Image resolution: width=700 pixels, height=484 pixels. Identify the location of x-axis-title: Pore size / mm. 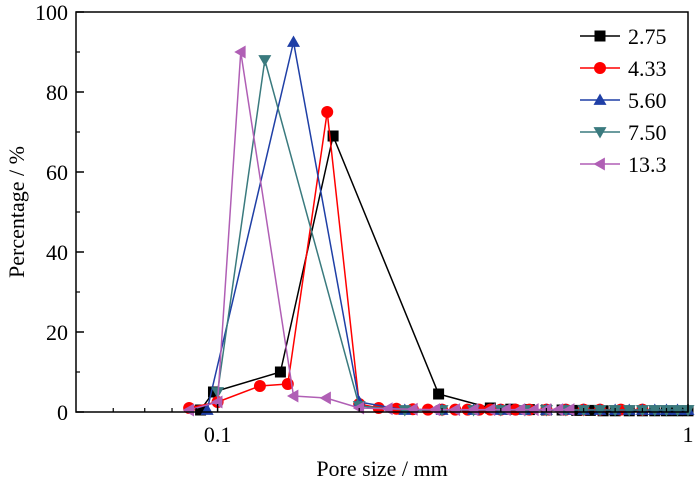
(381, 468).